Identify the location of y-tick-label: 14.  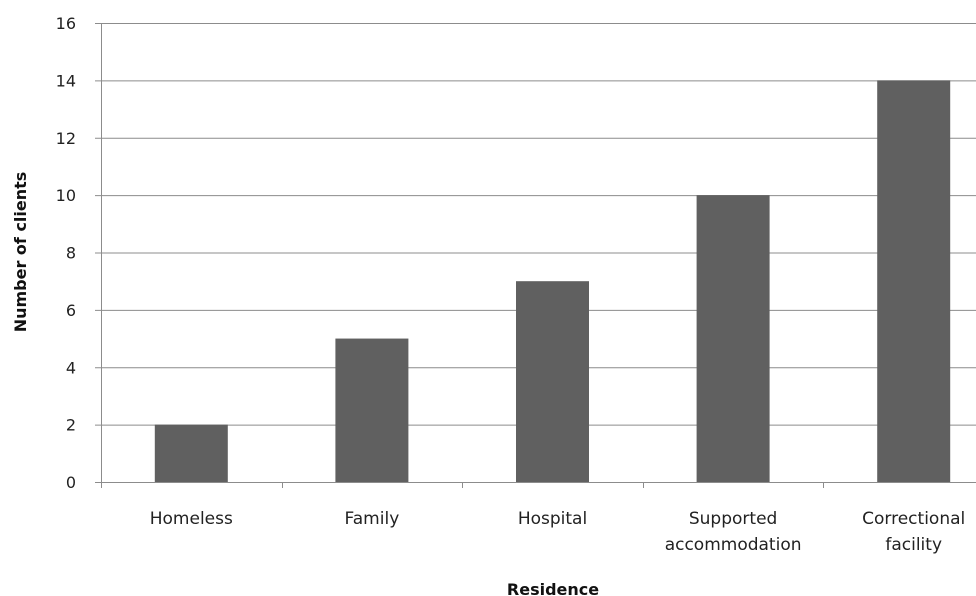
(66, 80).